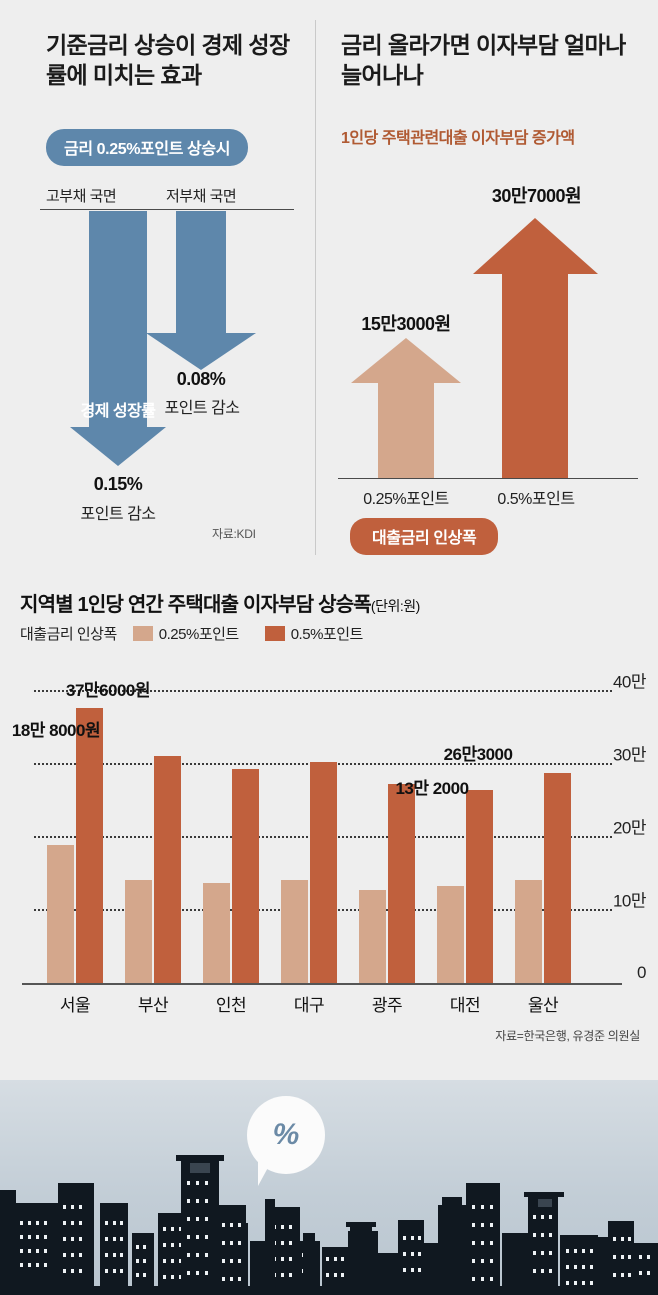 The width and height of the screenshot is (658, 1295). What do you see at coordinates (118, 514) in the screenshot?
I see `arrow-high-caption: 포인트 감소` at bounding box center [118, 514].